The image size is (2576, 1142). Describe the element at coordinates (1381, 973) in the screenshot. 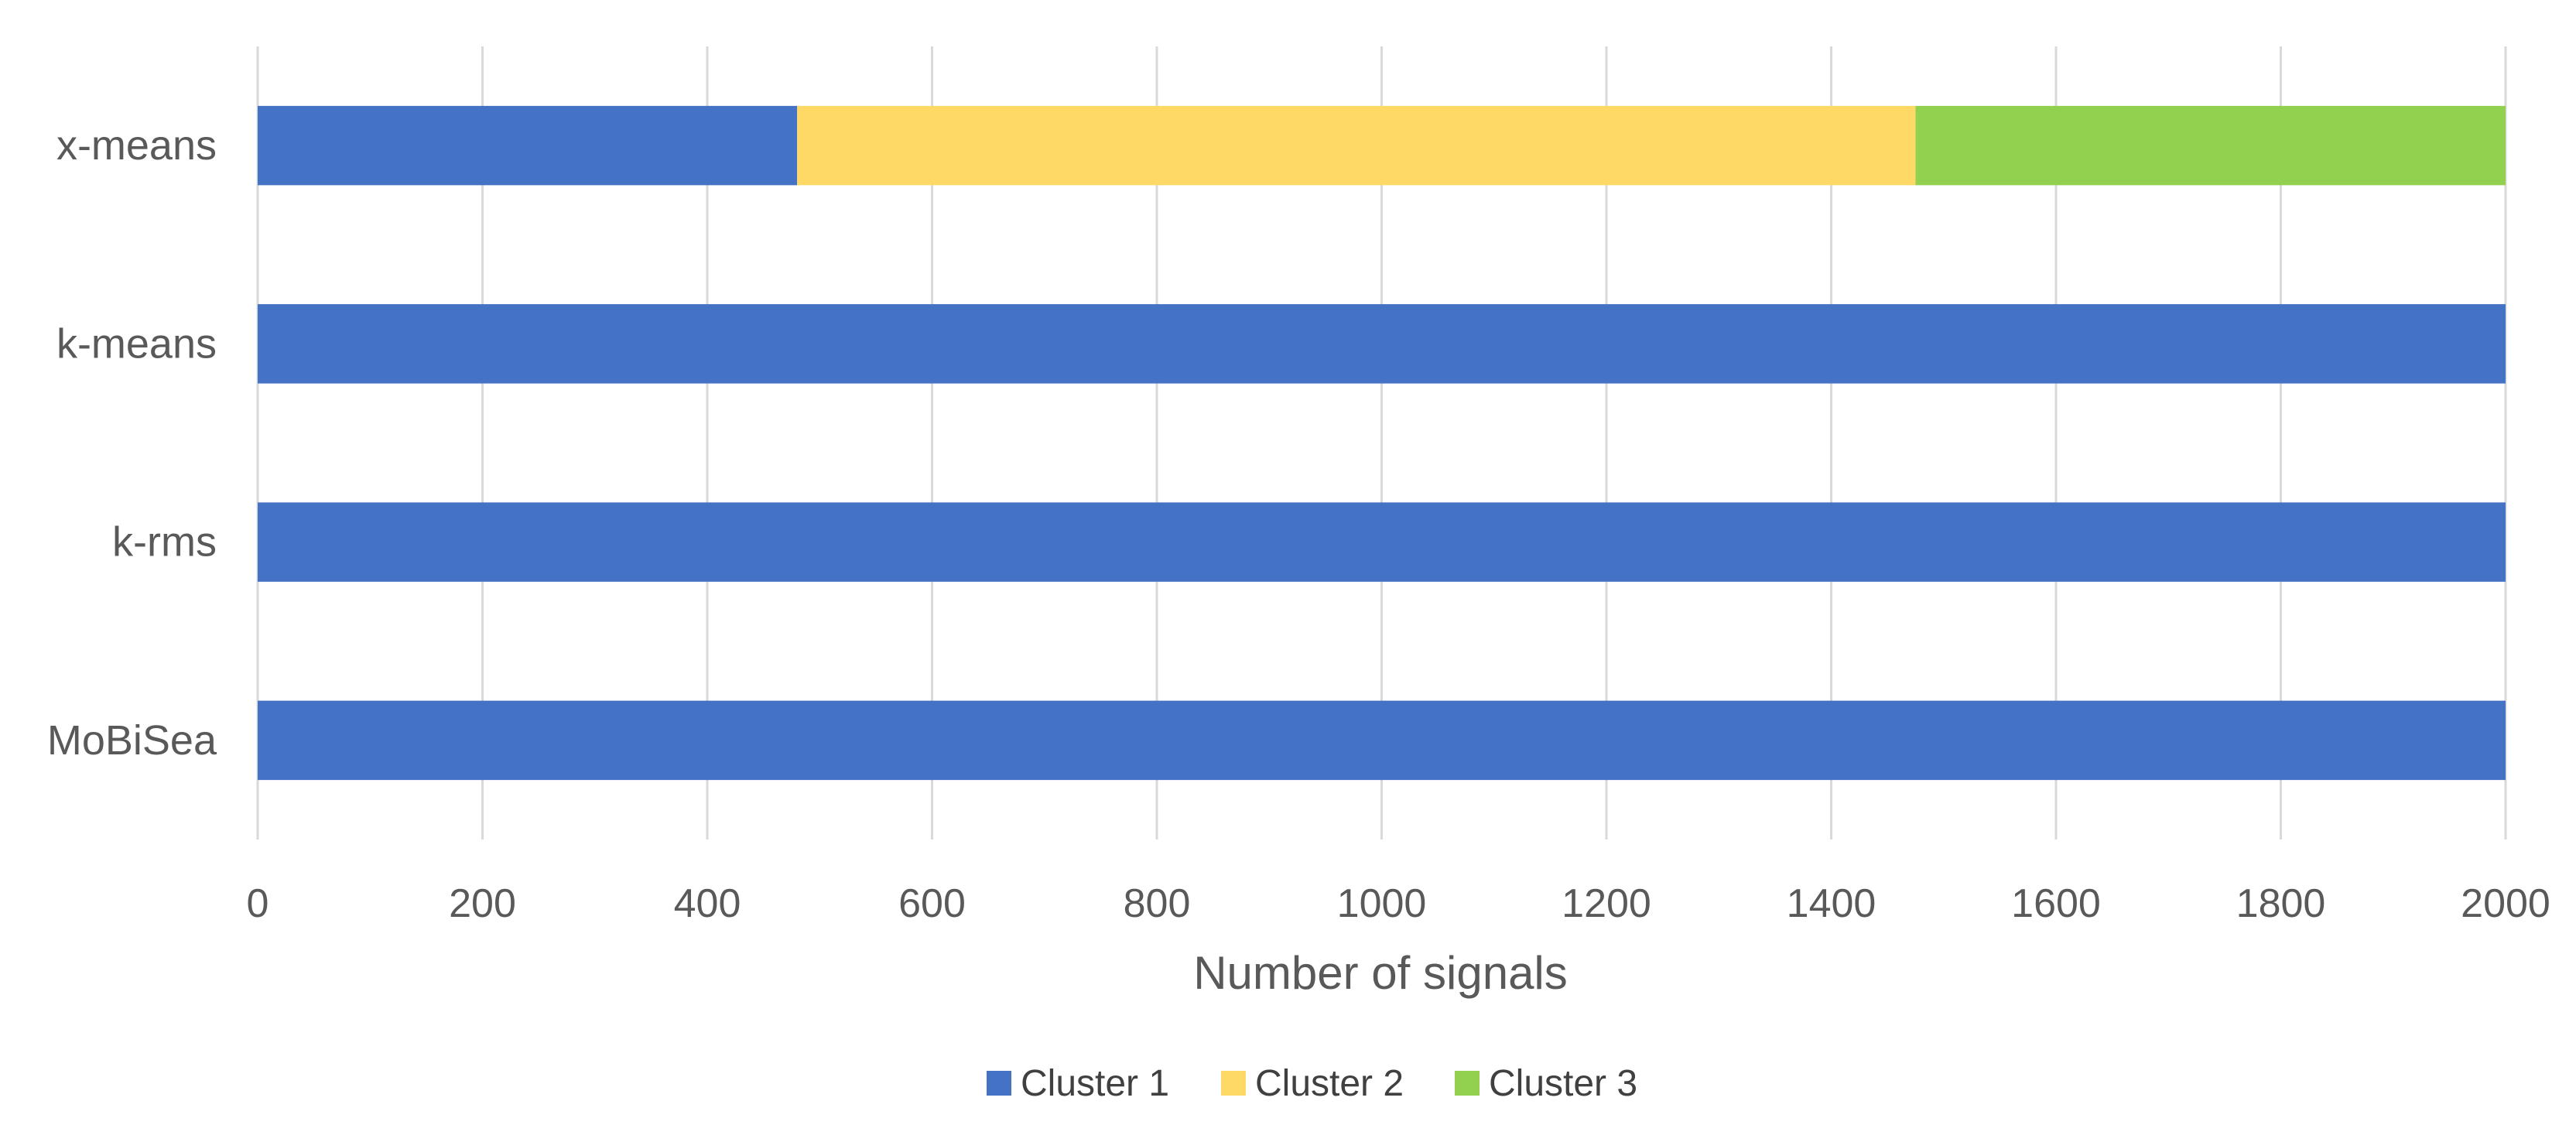

I see `x-axis-title: Number of signals` at that location.